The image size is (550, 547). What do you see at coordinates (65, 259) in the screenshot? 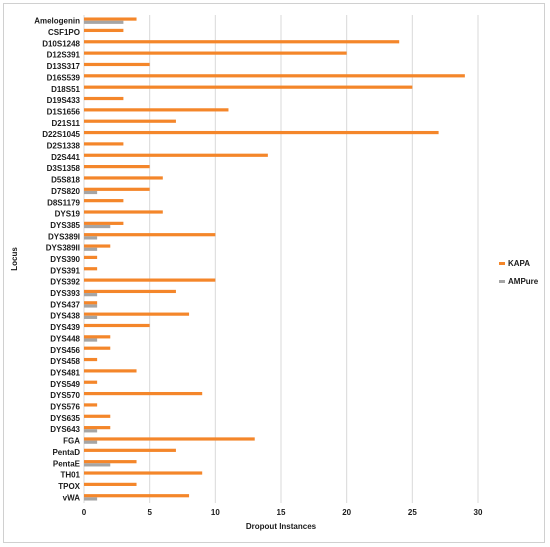
I see `category-label: DYS390` at bounding box center [65, 259].